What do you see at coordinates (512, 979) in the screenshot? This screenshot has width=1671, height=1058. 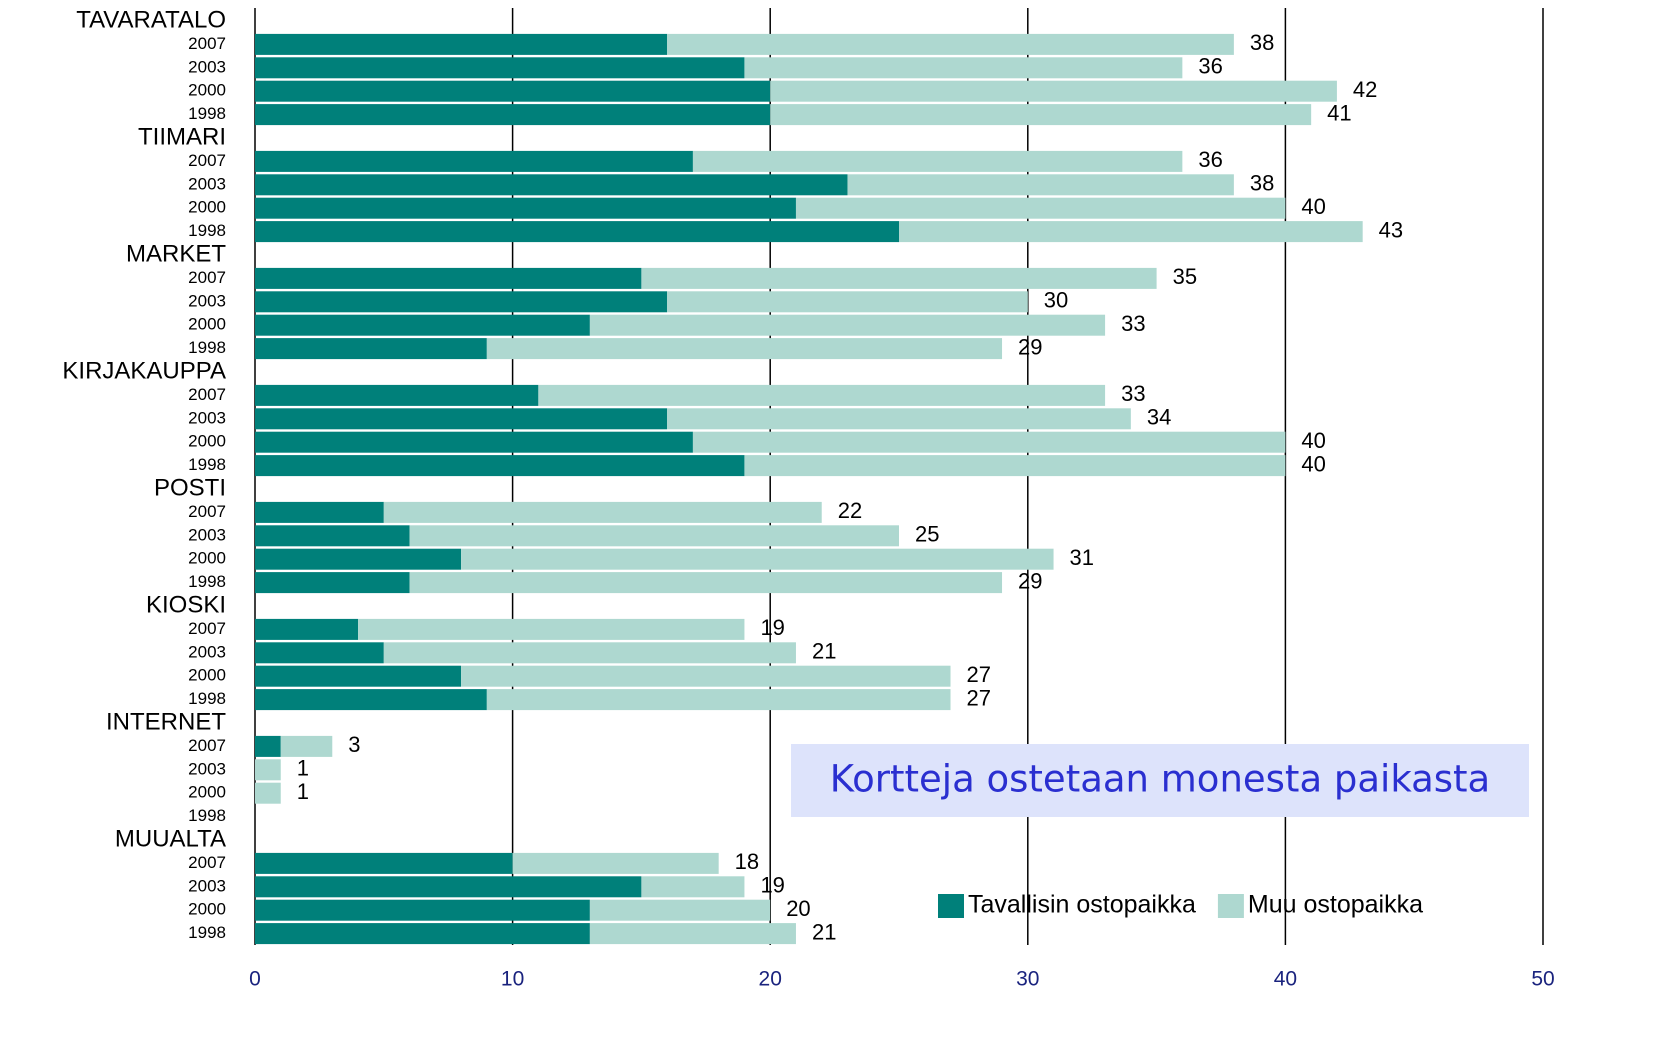 I see `x-tick-label: 10` at bounding box center [512, 979].